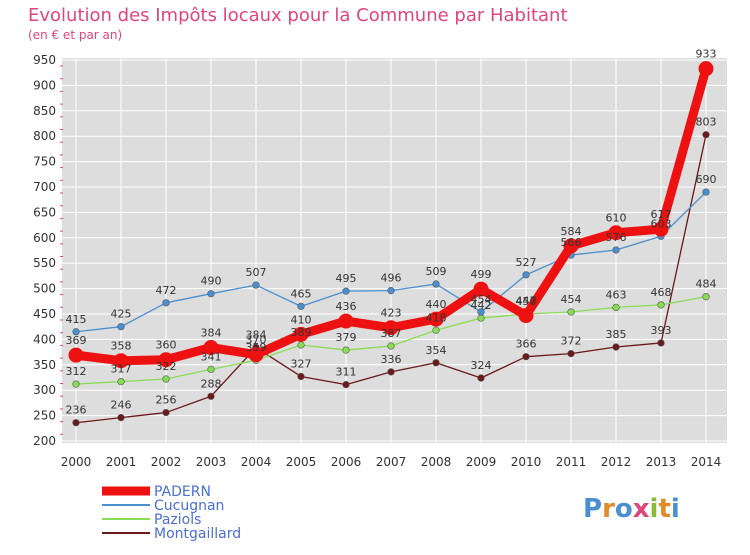  I want to click on data-label: 527, so click(526, 262).